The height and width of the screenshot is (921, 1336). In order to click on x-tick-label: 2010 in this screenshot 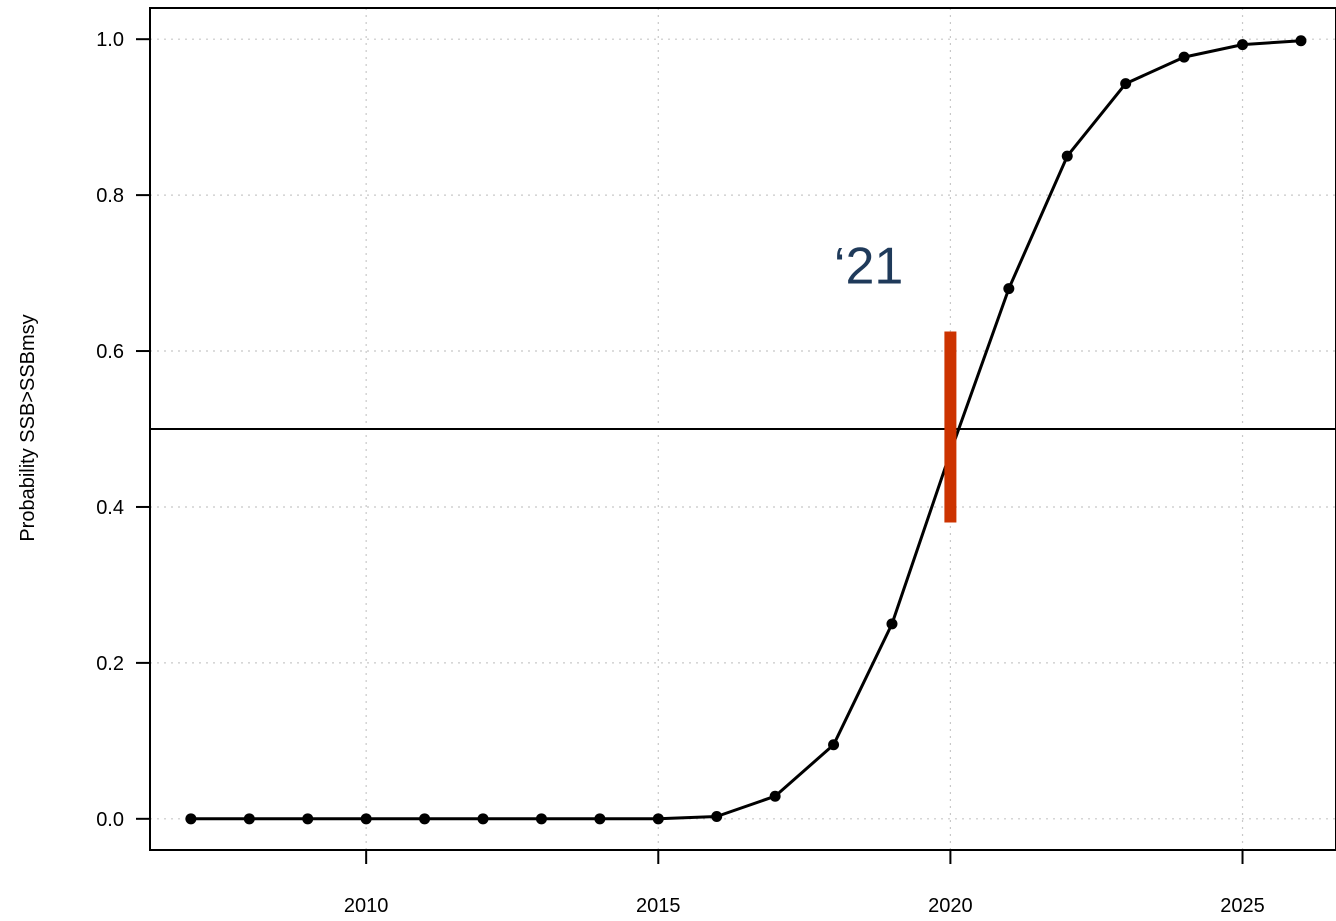, I will do `click(366, 905)`.